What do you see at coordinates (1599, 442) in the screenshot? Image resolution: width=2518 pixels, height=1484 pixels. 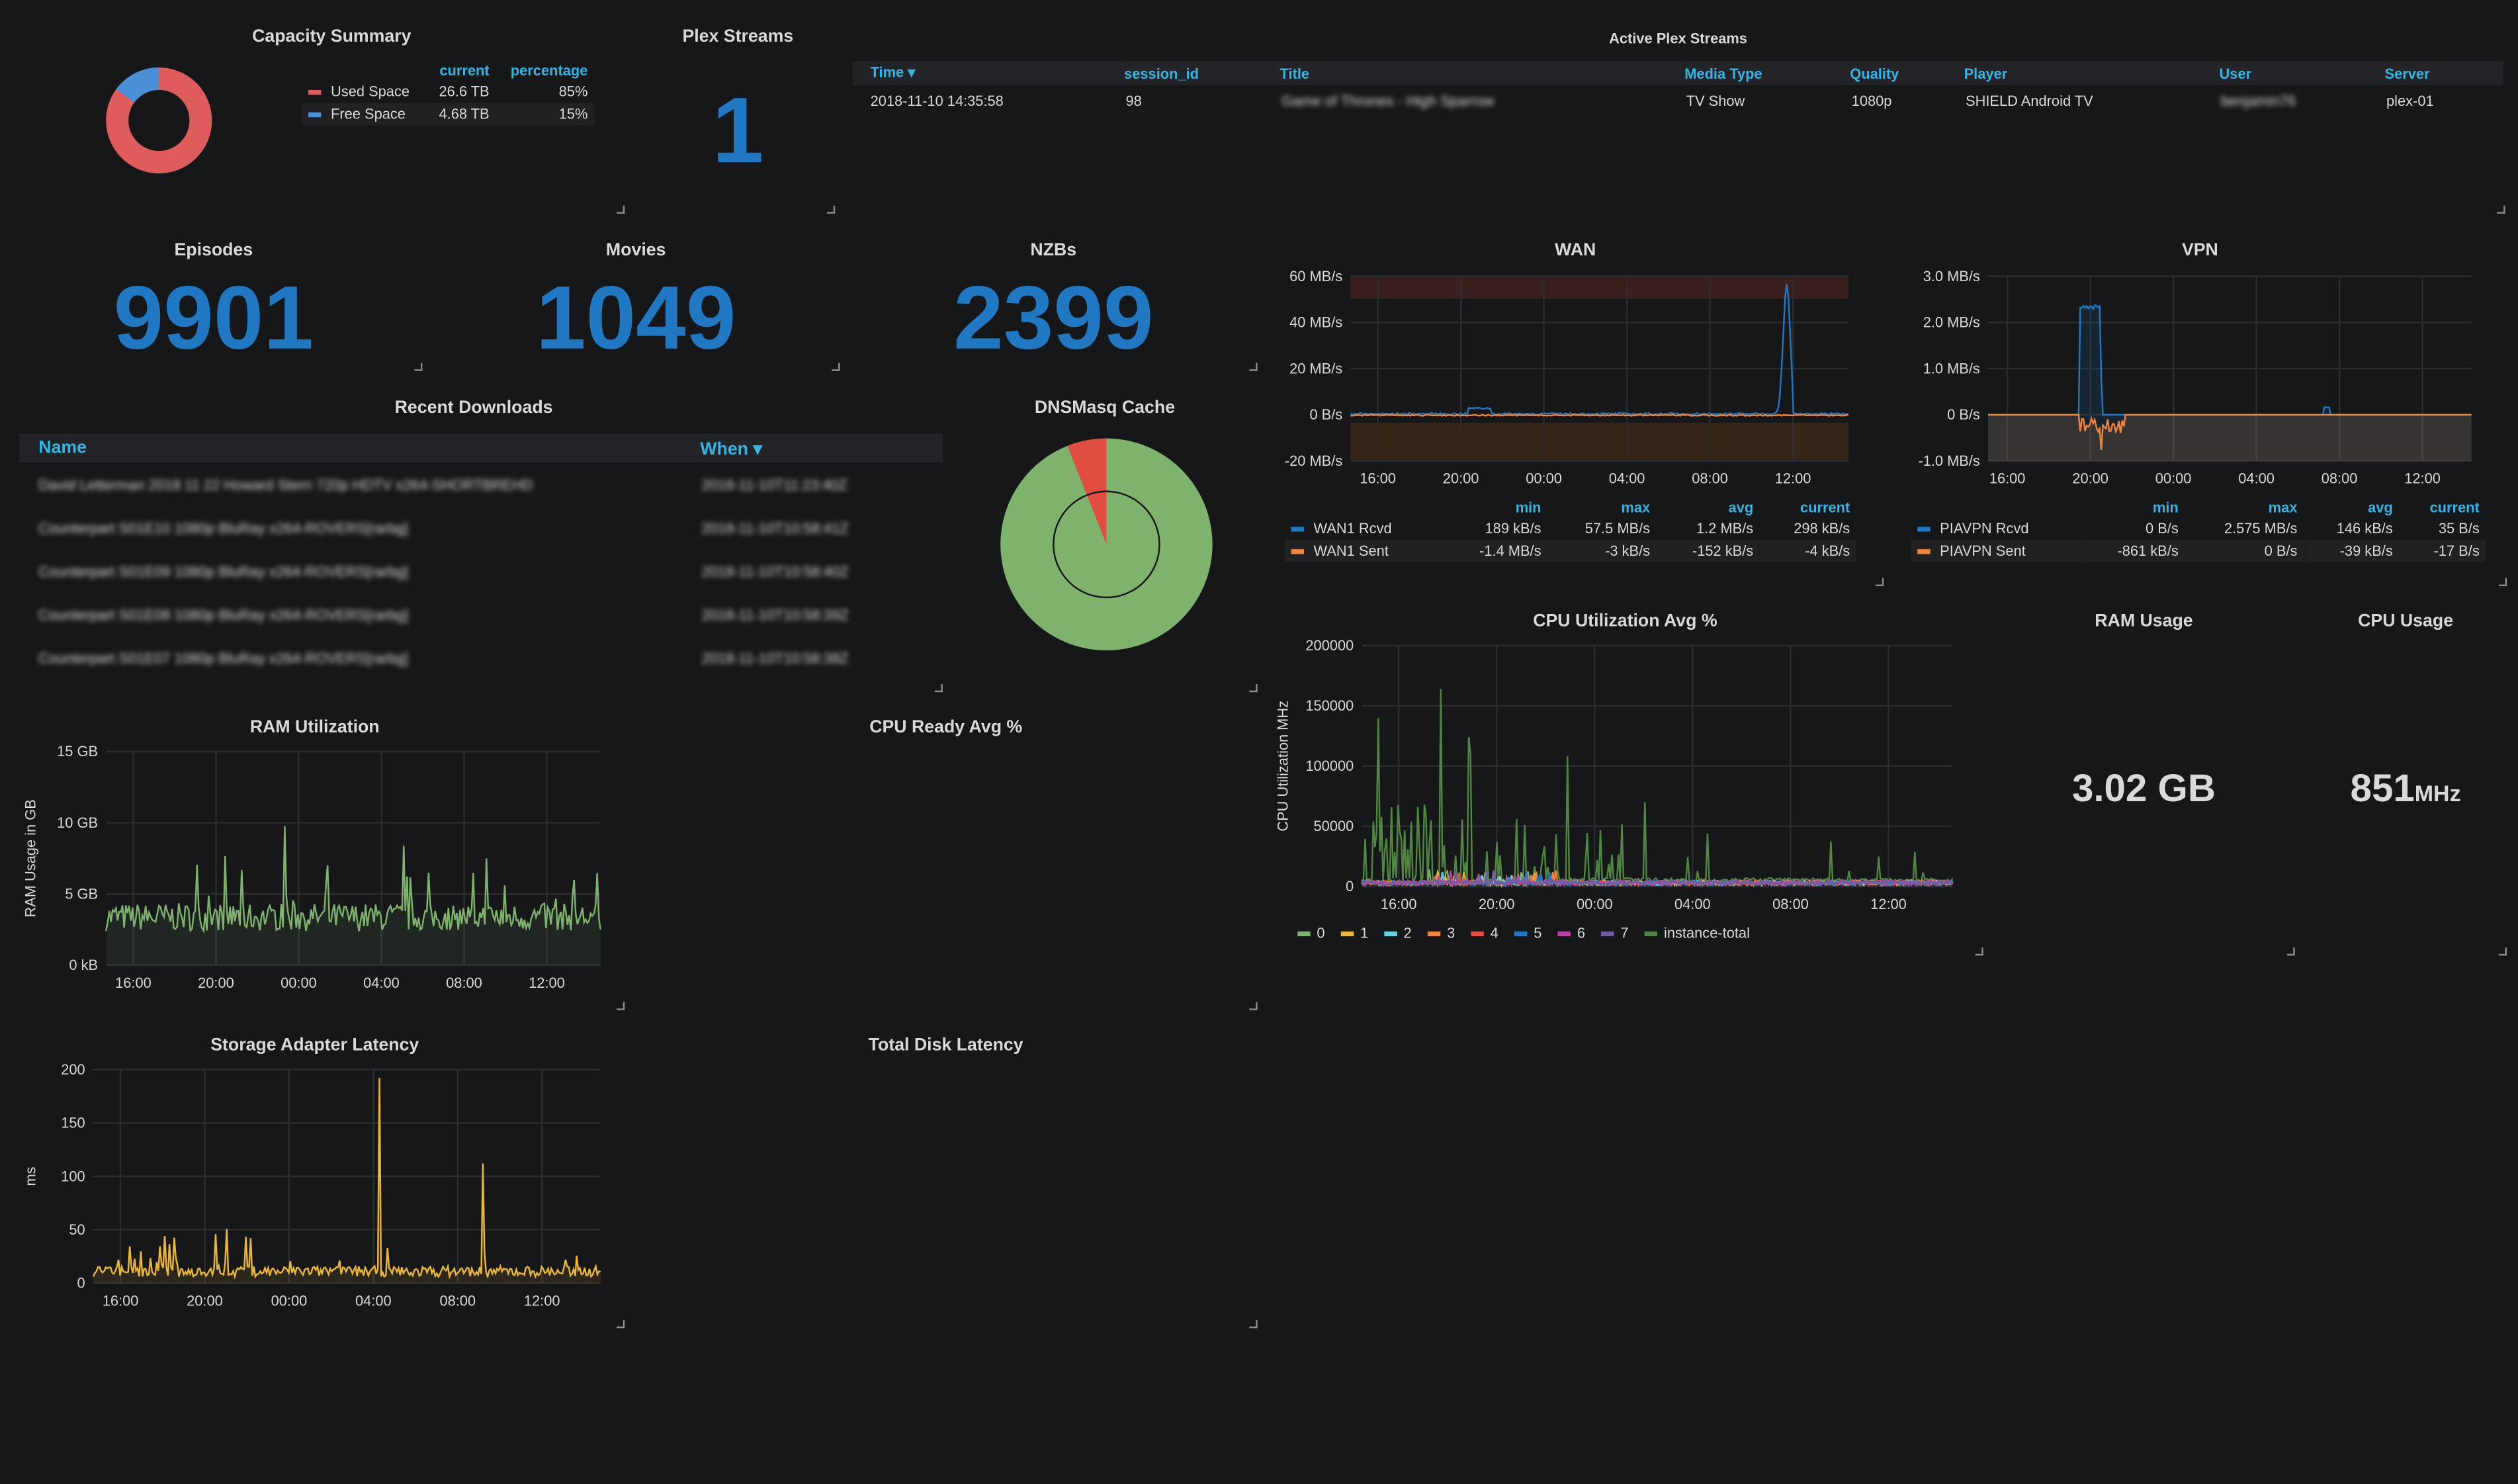 I see `threshold-band-low` at bounding box center [1599, 442].